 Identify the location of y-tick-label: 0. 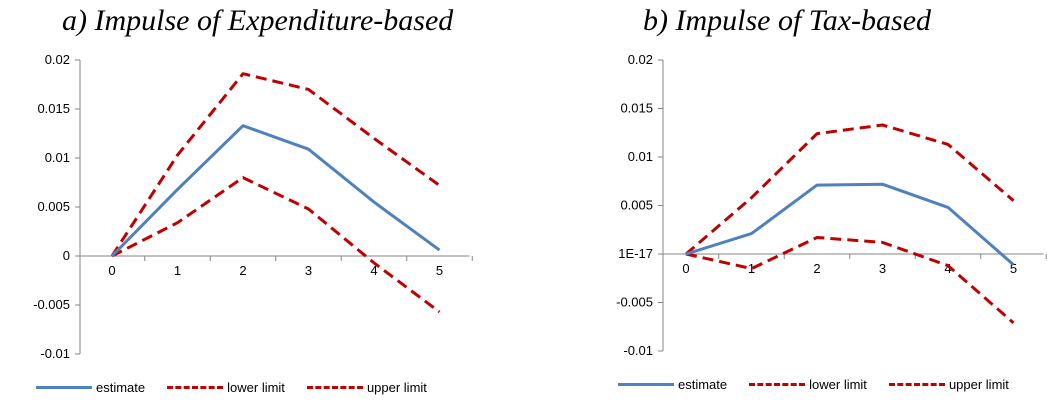
(66, 255).